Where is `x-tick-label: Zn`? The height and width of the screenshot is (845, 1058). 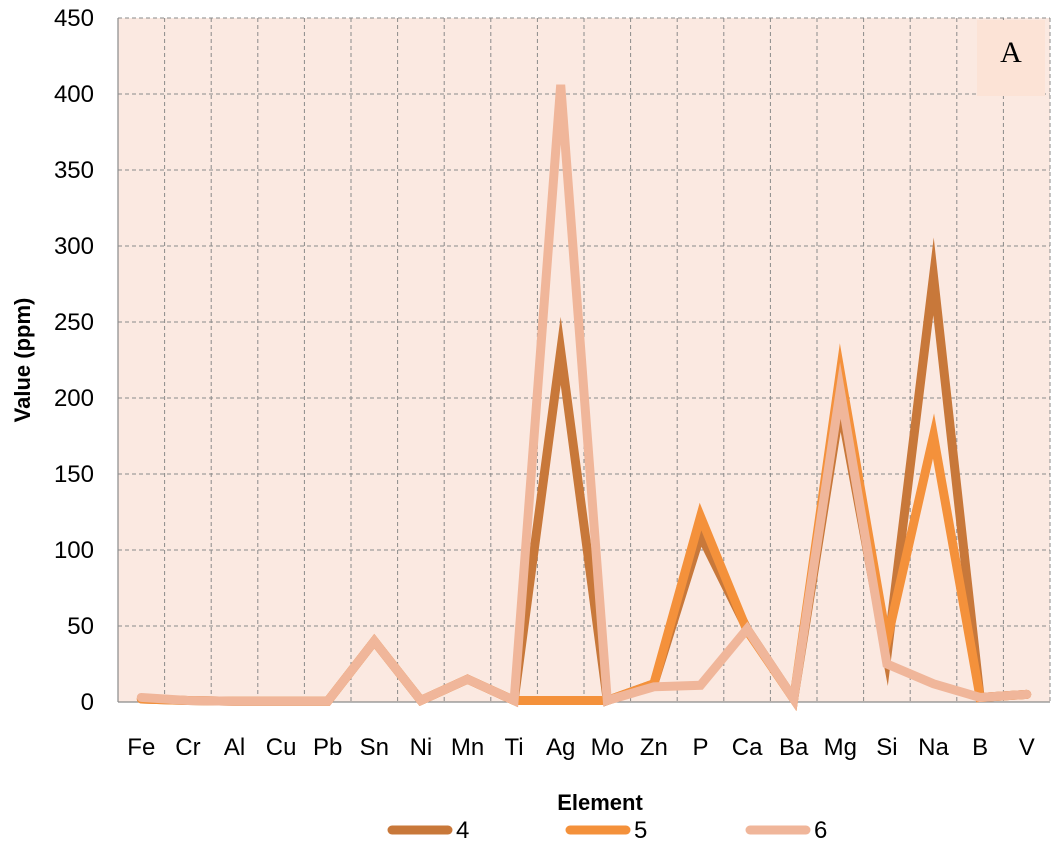
x-tick-label: Zn is located at coordinates (654, 747).